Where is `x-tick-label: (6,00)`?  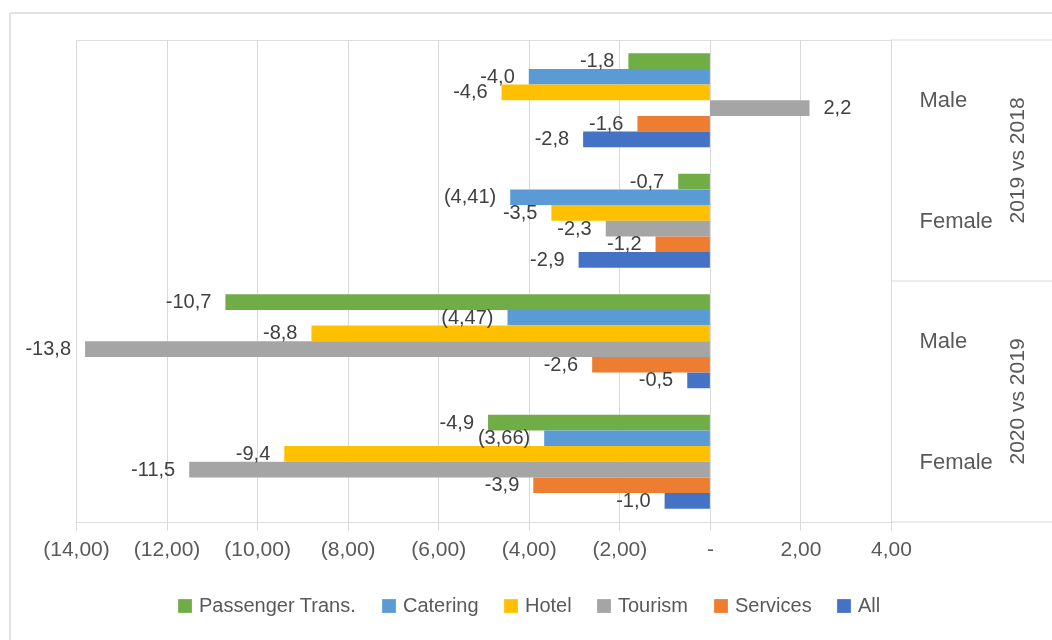 x-tick-label: (6,00) is located at coordinates (439, 548).